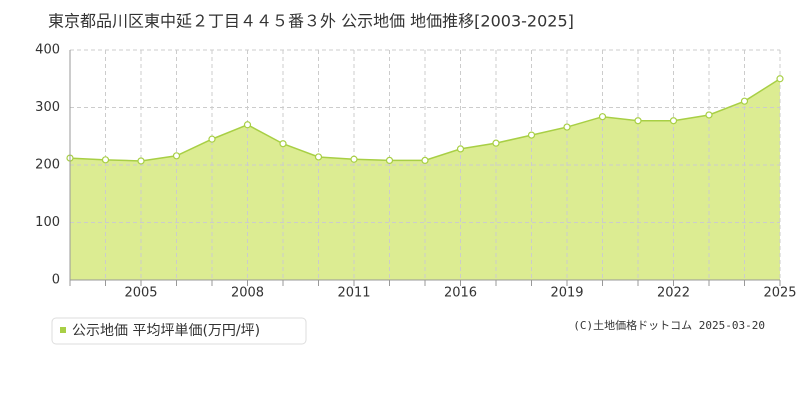  What do you see at coordinates (47, 107) in the screenshot?
I see `y-tick-label: 300` at bounding box center [47, 107].